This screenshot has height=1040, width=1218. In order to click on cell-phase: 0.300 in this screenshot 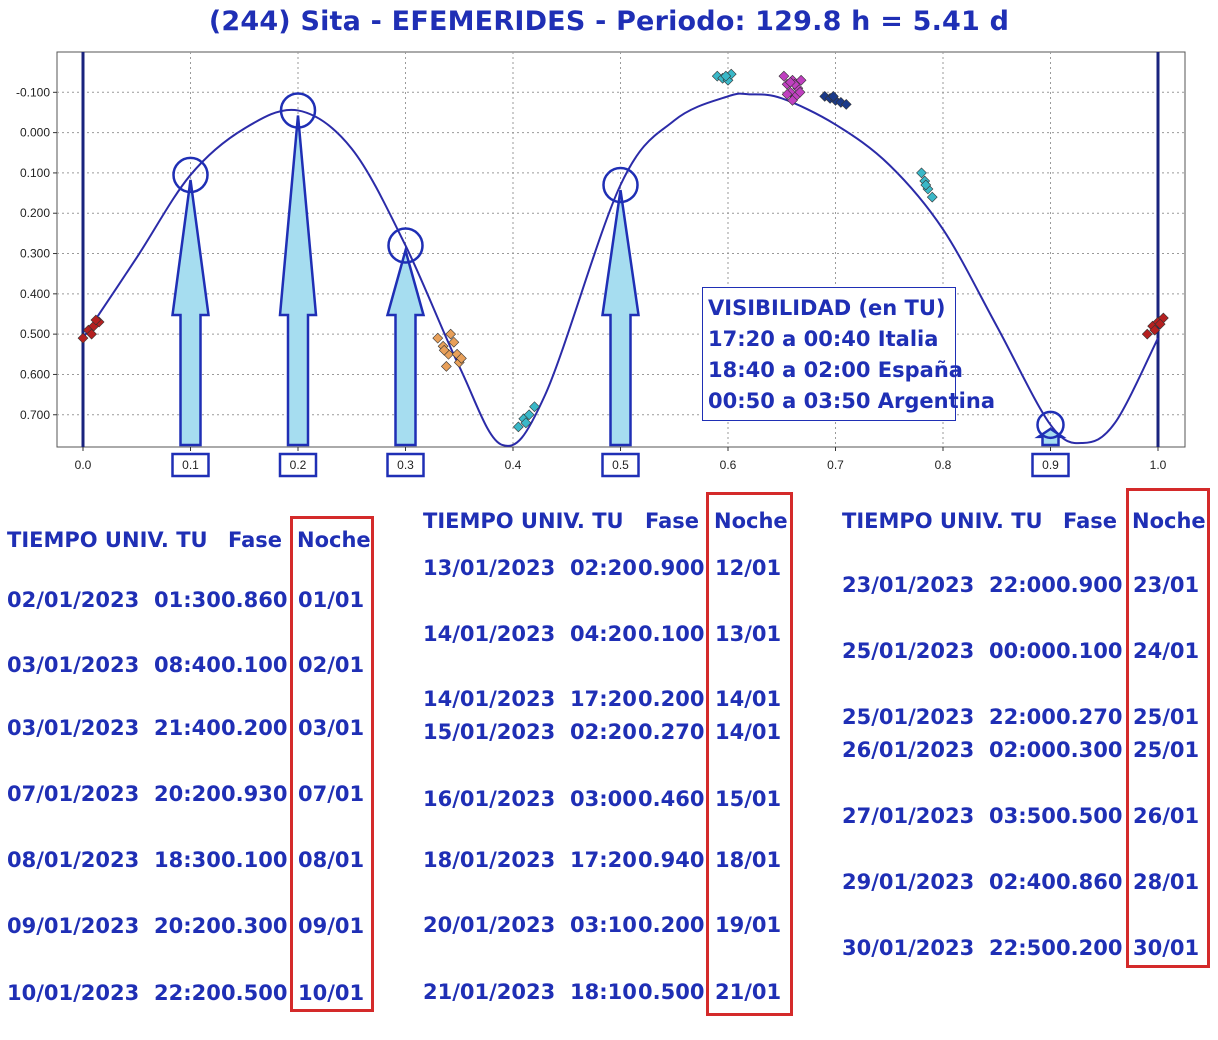, I will do `click(1089, 750)`.